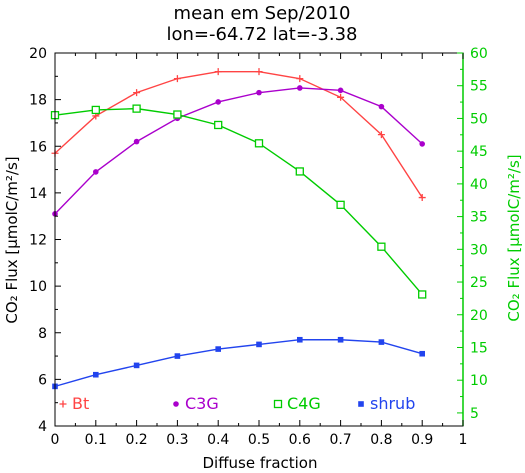  What do you see at coordinates (38, 287) in the screenshot?
I see `y-left-tick-label: 10` at bounding box center [38, 287].